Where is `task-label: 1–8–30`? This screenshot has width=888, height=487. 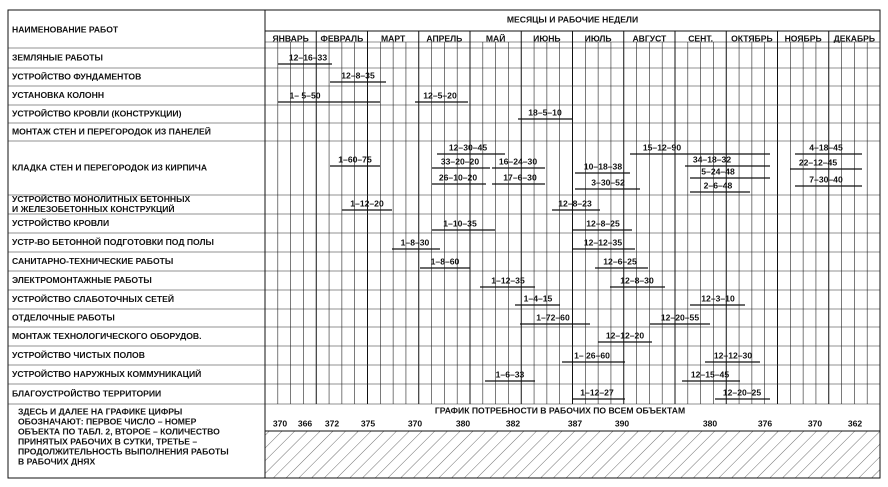 task-label: 1–8–30 is located at coordinates (415, 242).